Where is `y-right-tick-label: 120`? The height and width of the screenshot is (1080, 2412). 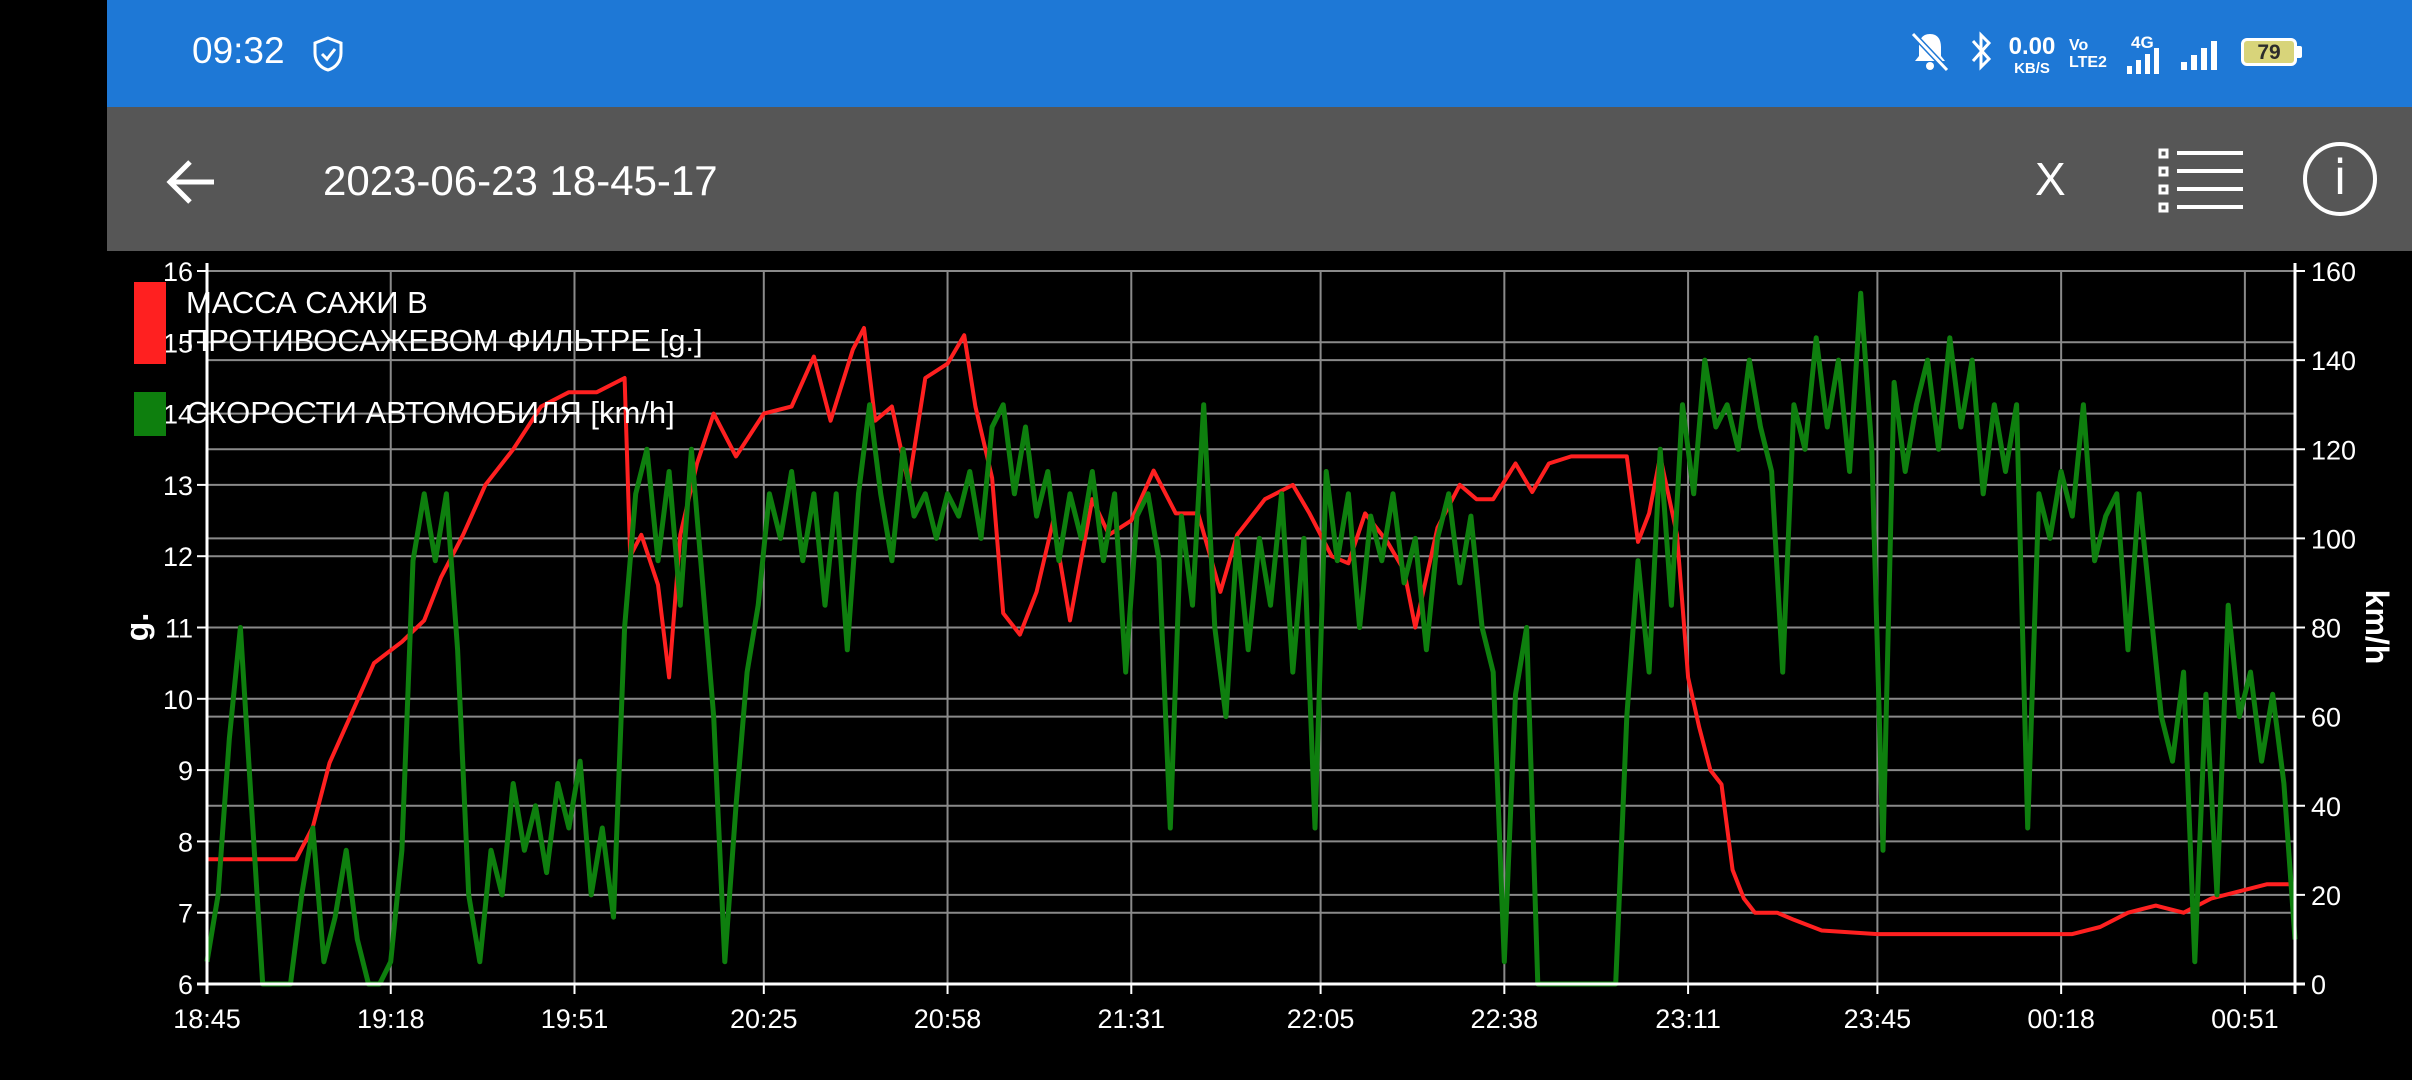 y-right-tick-label: 120 is located at coordinates (2333, 450).